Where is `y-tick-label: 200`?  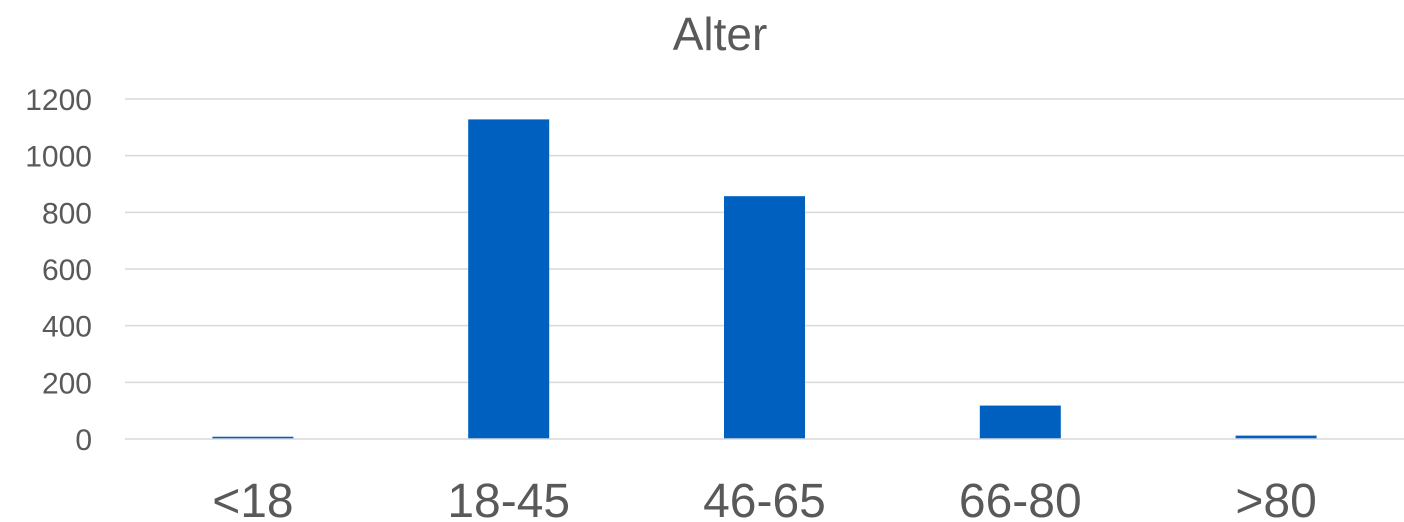 y-tick-label: 200 is located at coordinates (67, 383).